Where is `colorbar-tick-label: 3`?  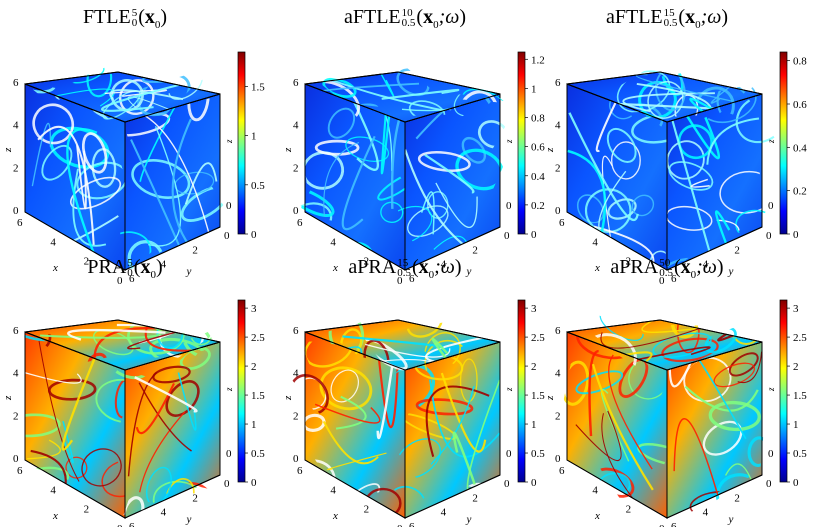 colorbar-tick-label: 3 is located at coordinates (796, 309).